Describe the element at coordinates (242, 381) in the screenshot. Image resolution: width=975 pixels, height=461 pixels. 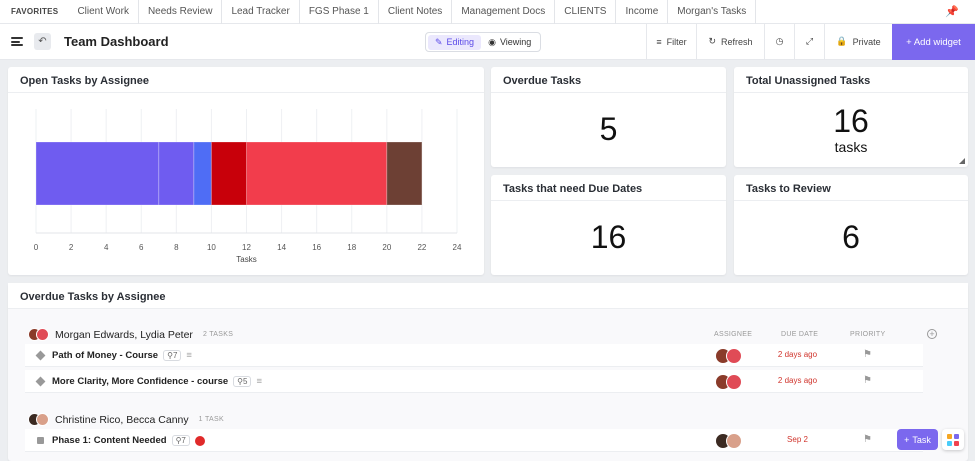
I see `subtask-count: ⚲5` at that location.